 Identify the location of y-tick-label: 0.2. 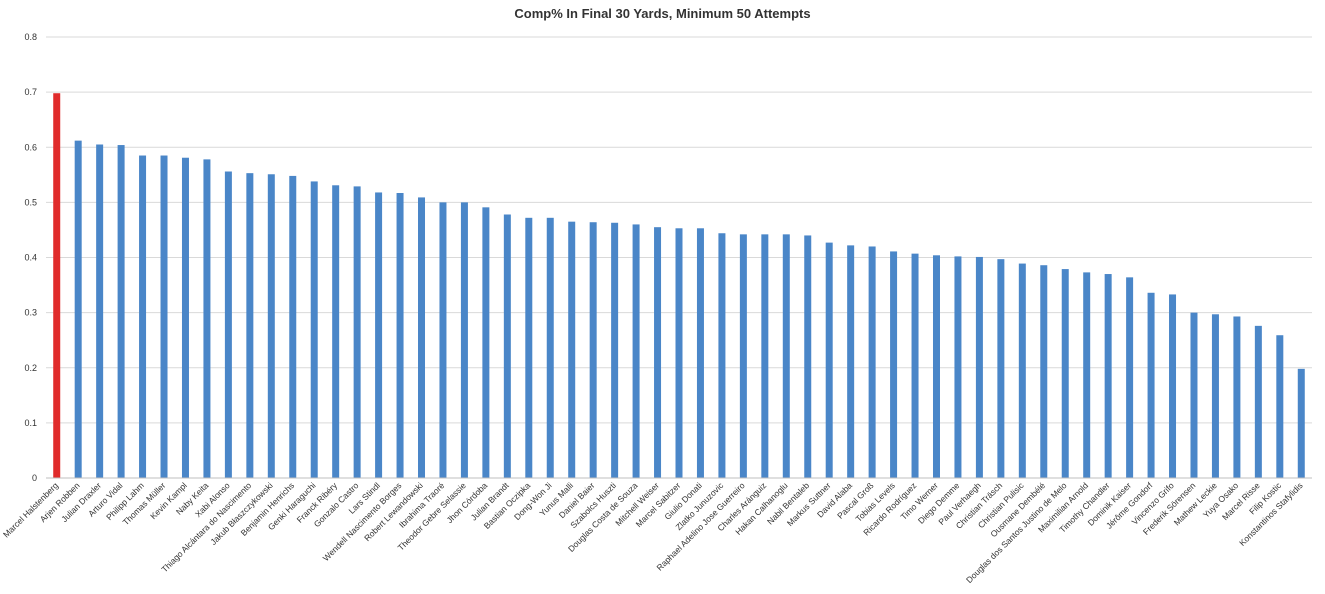
(30, 368).